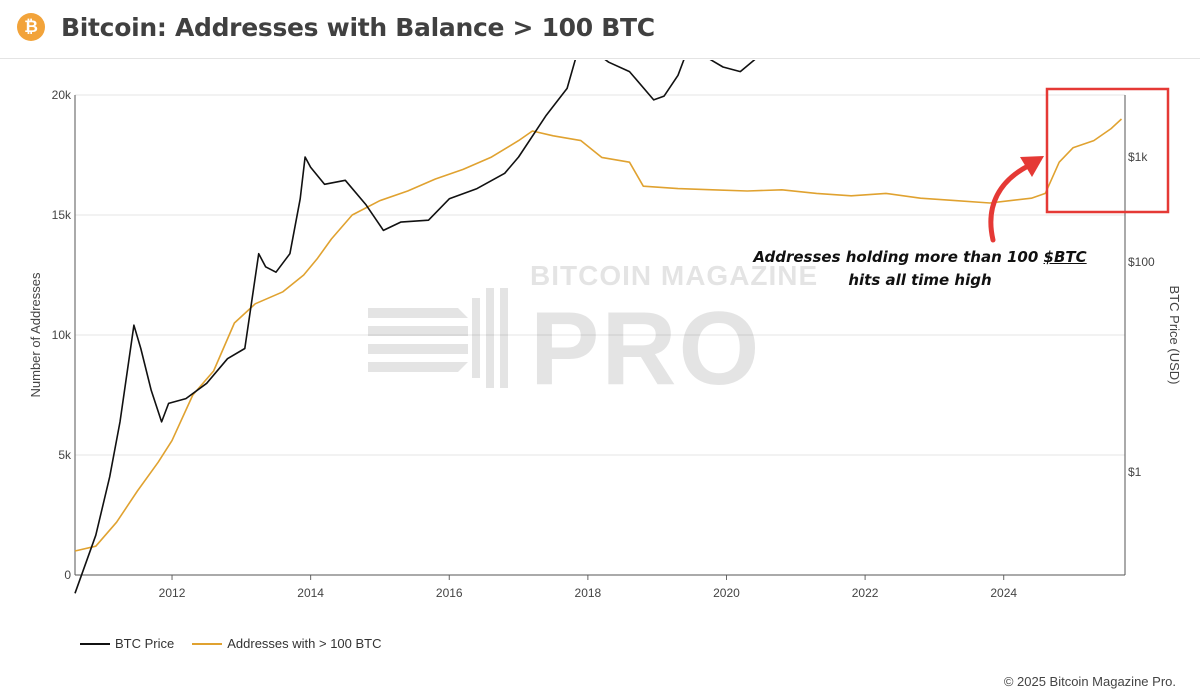 Image resolution: width=1200 pixels, height=696 pixels. Describe the element at coordinates (1141, 262) in the screenshot. I see `y-right-tick-label: $100` at that location.